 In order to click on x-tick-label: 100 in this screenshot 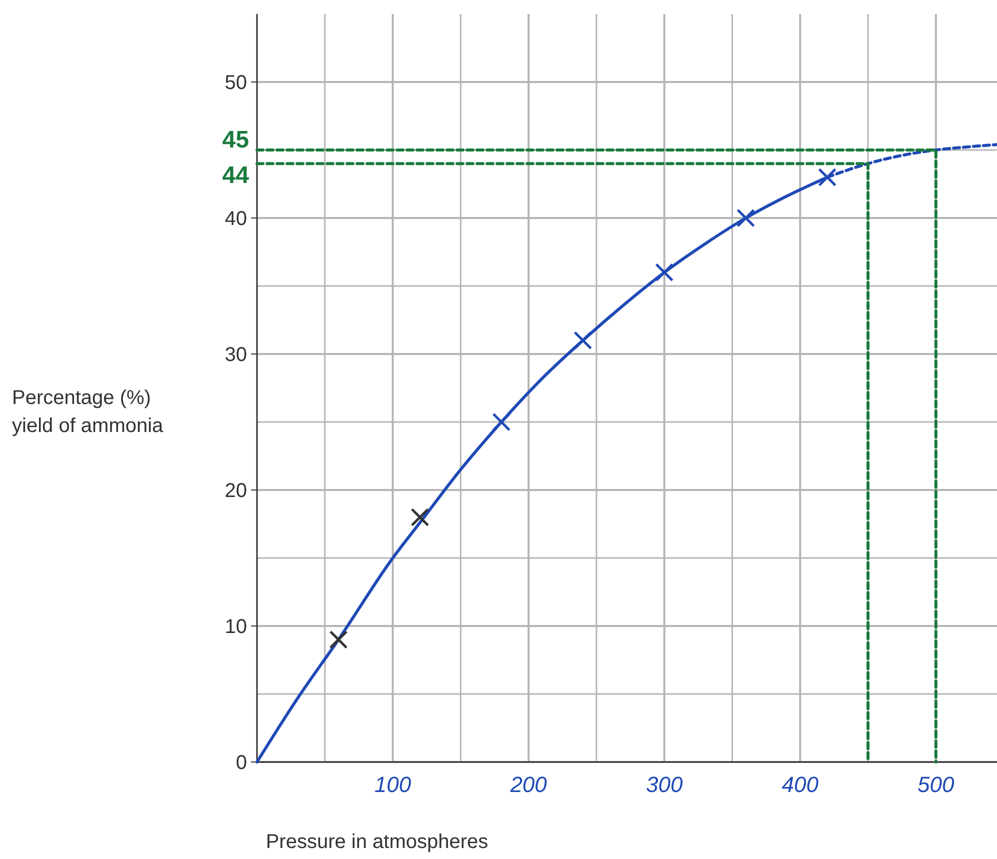, I will do `click(393, 784)`.